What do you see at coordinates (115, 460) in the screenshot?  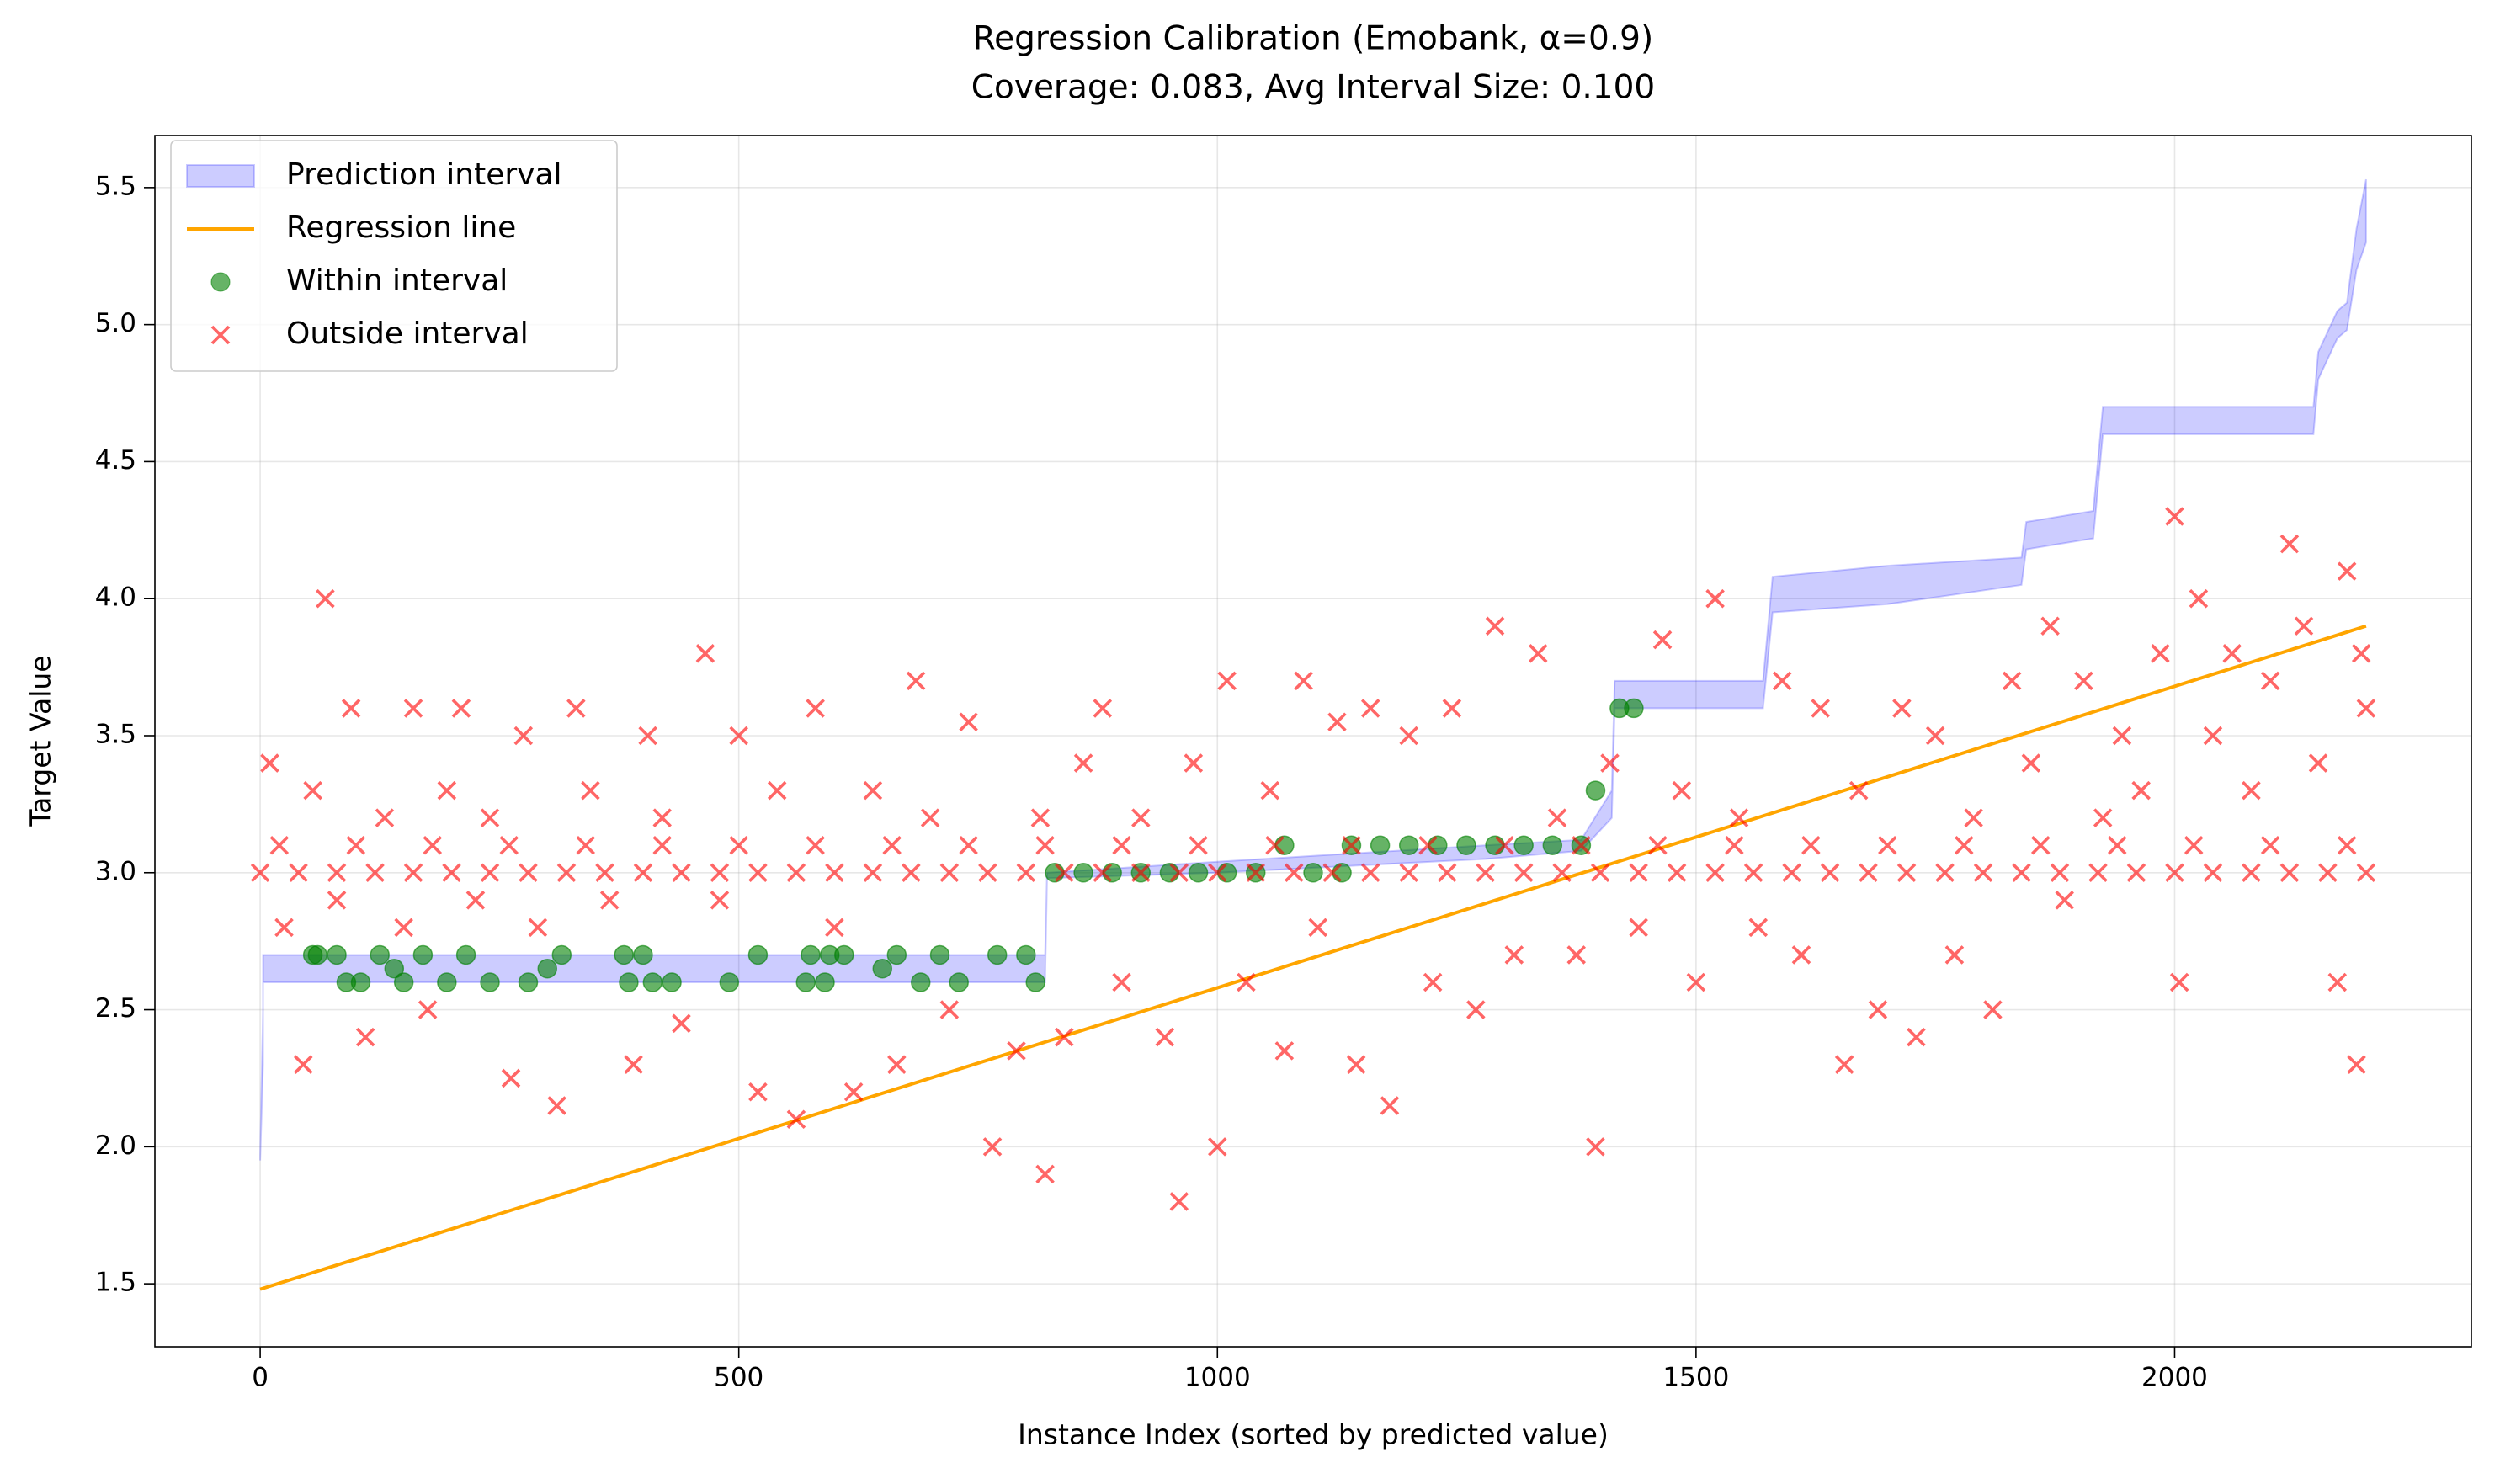 I see `y-tick-label: 4.5` at bounding box center [115, 460].